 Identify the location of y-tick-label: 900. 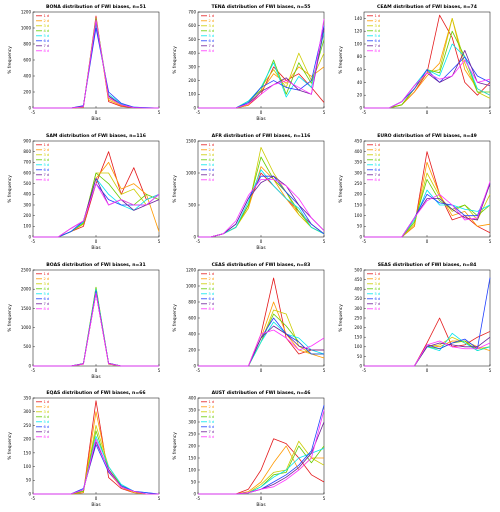
(27, 140).